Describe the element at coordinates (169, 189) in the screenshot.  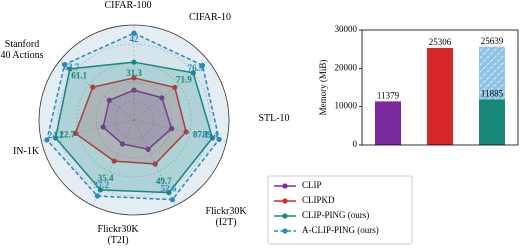
I see `value-label: 52.6` at that location.